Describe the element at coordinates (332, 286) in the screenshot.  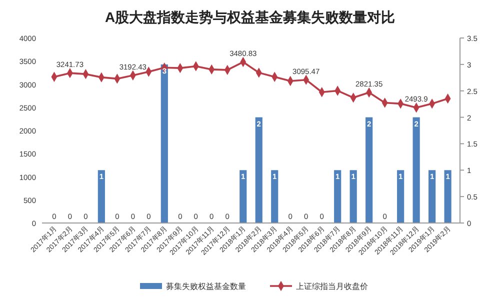
I see `legend-label: 上证综指当月收盘价` at that location.